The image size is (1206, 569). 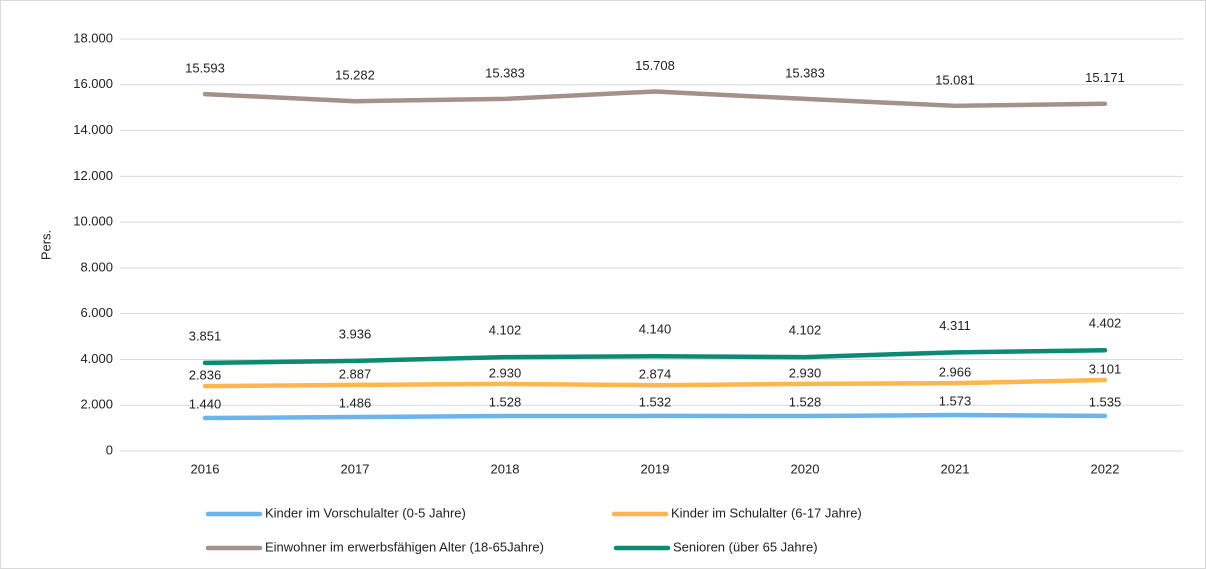 I want to click on x-tick-label: 2022, so click(x=1105, y=468).